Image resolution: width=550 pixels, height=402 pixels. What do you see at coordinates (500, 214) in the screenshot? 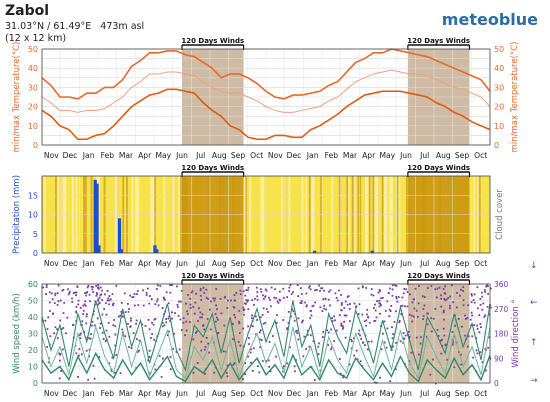
I see `y-axis-title-right: Cloud cover` at bounding box center [500, 214].